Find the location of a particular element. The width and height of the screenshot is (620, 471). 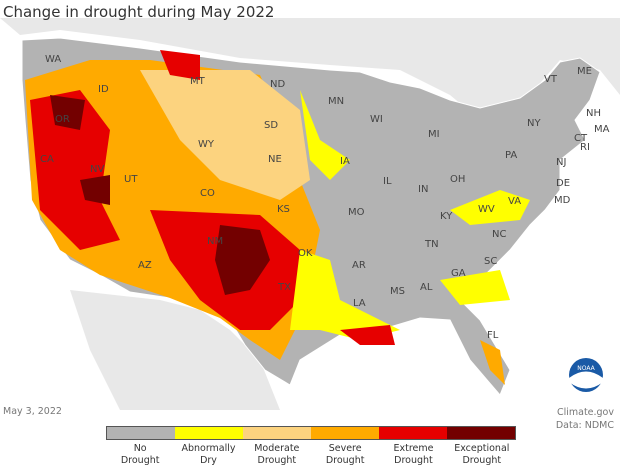

legend-label: Severe Drought is located at coordinates (345, 455).